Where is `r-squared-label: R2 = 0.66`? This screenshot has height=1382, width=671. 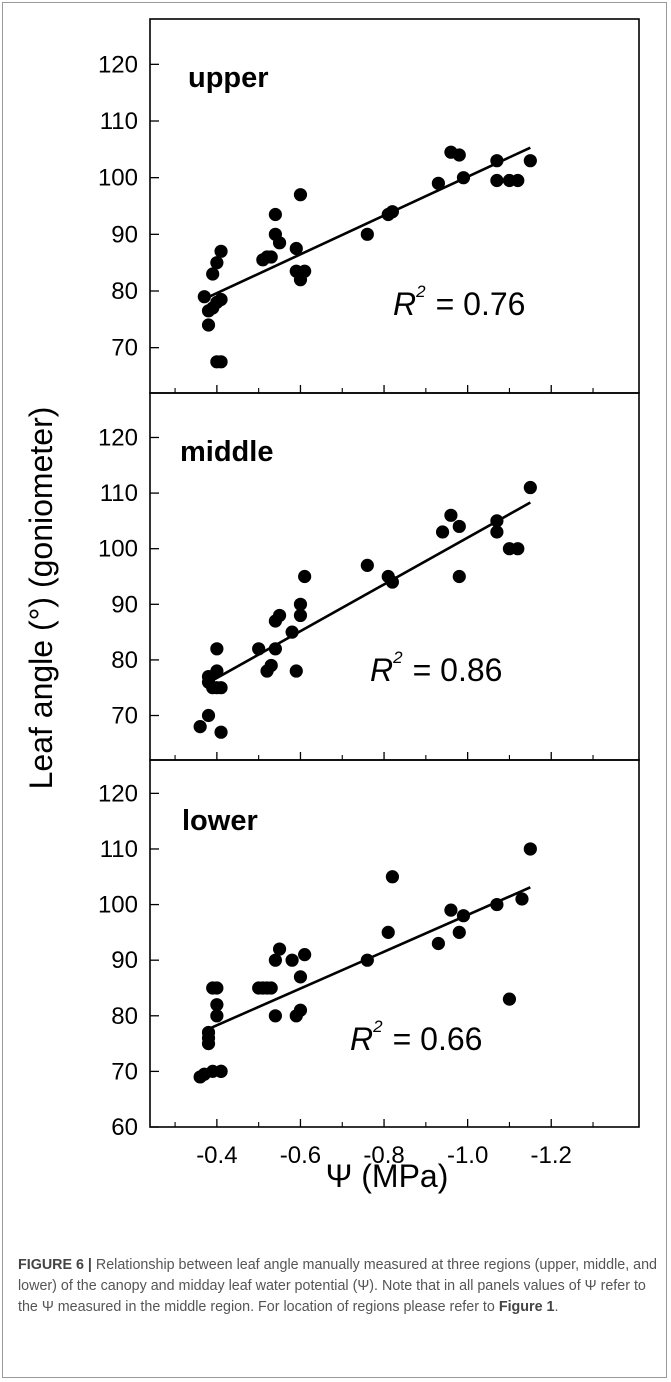 r-squared-label: R2 = 0.66 is located at coordinates (416, 1037).